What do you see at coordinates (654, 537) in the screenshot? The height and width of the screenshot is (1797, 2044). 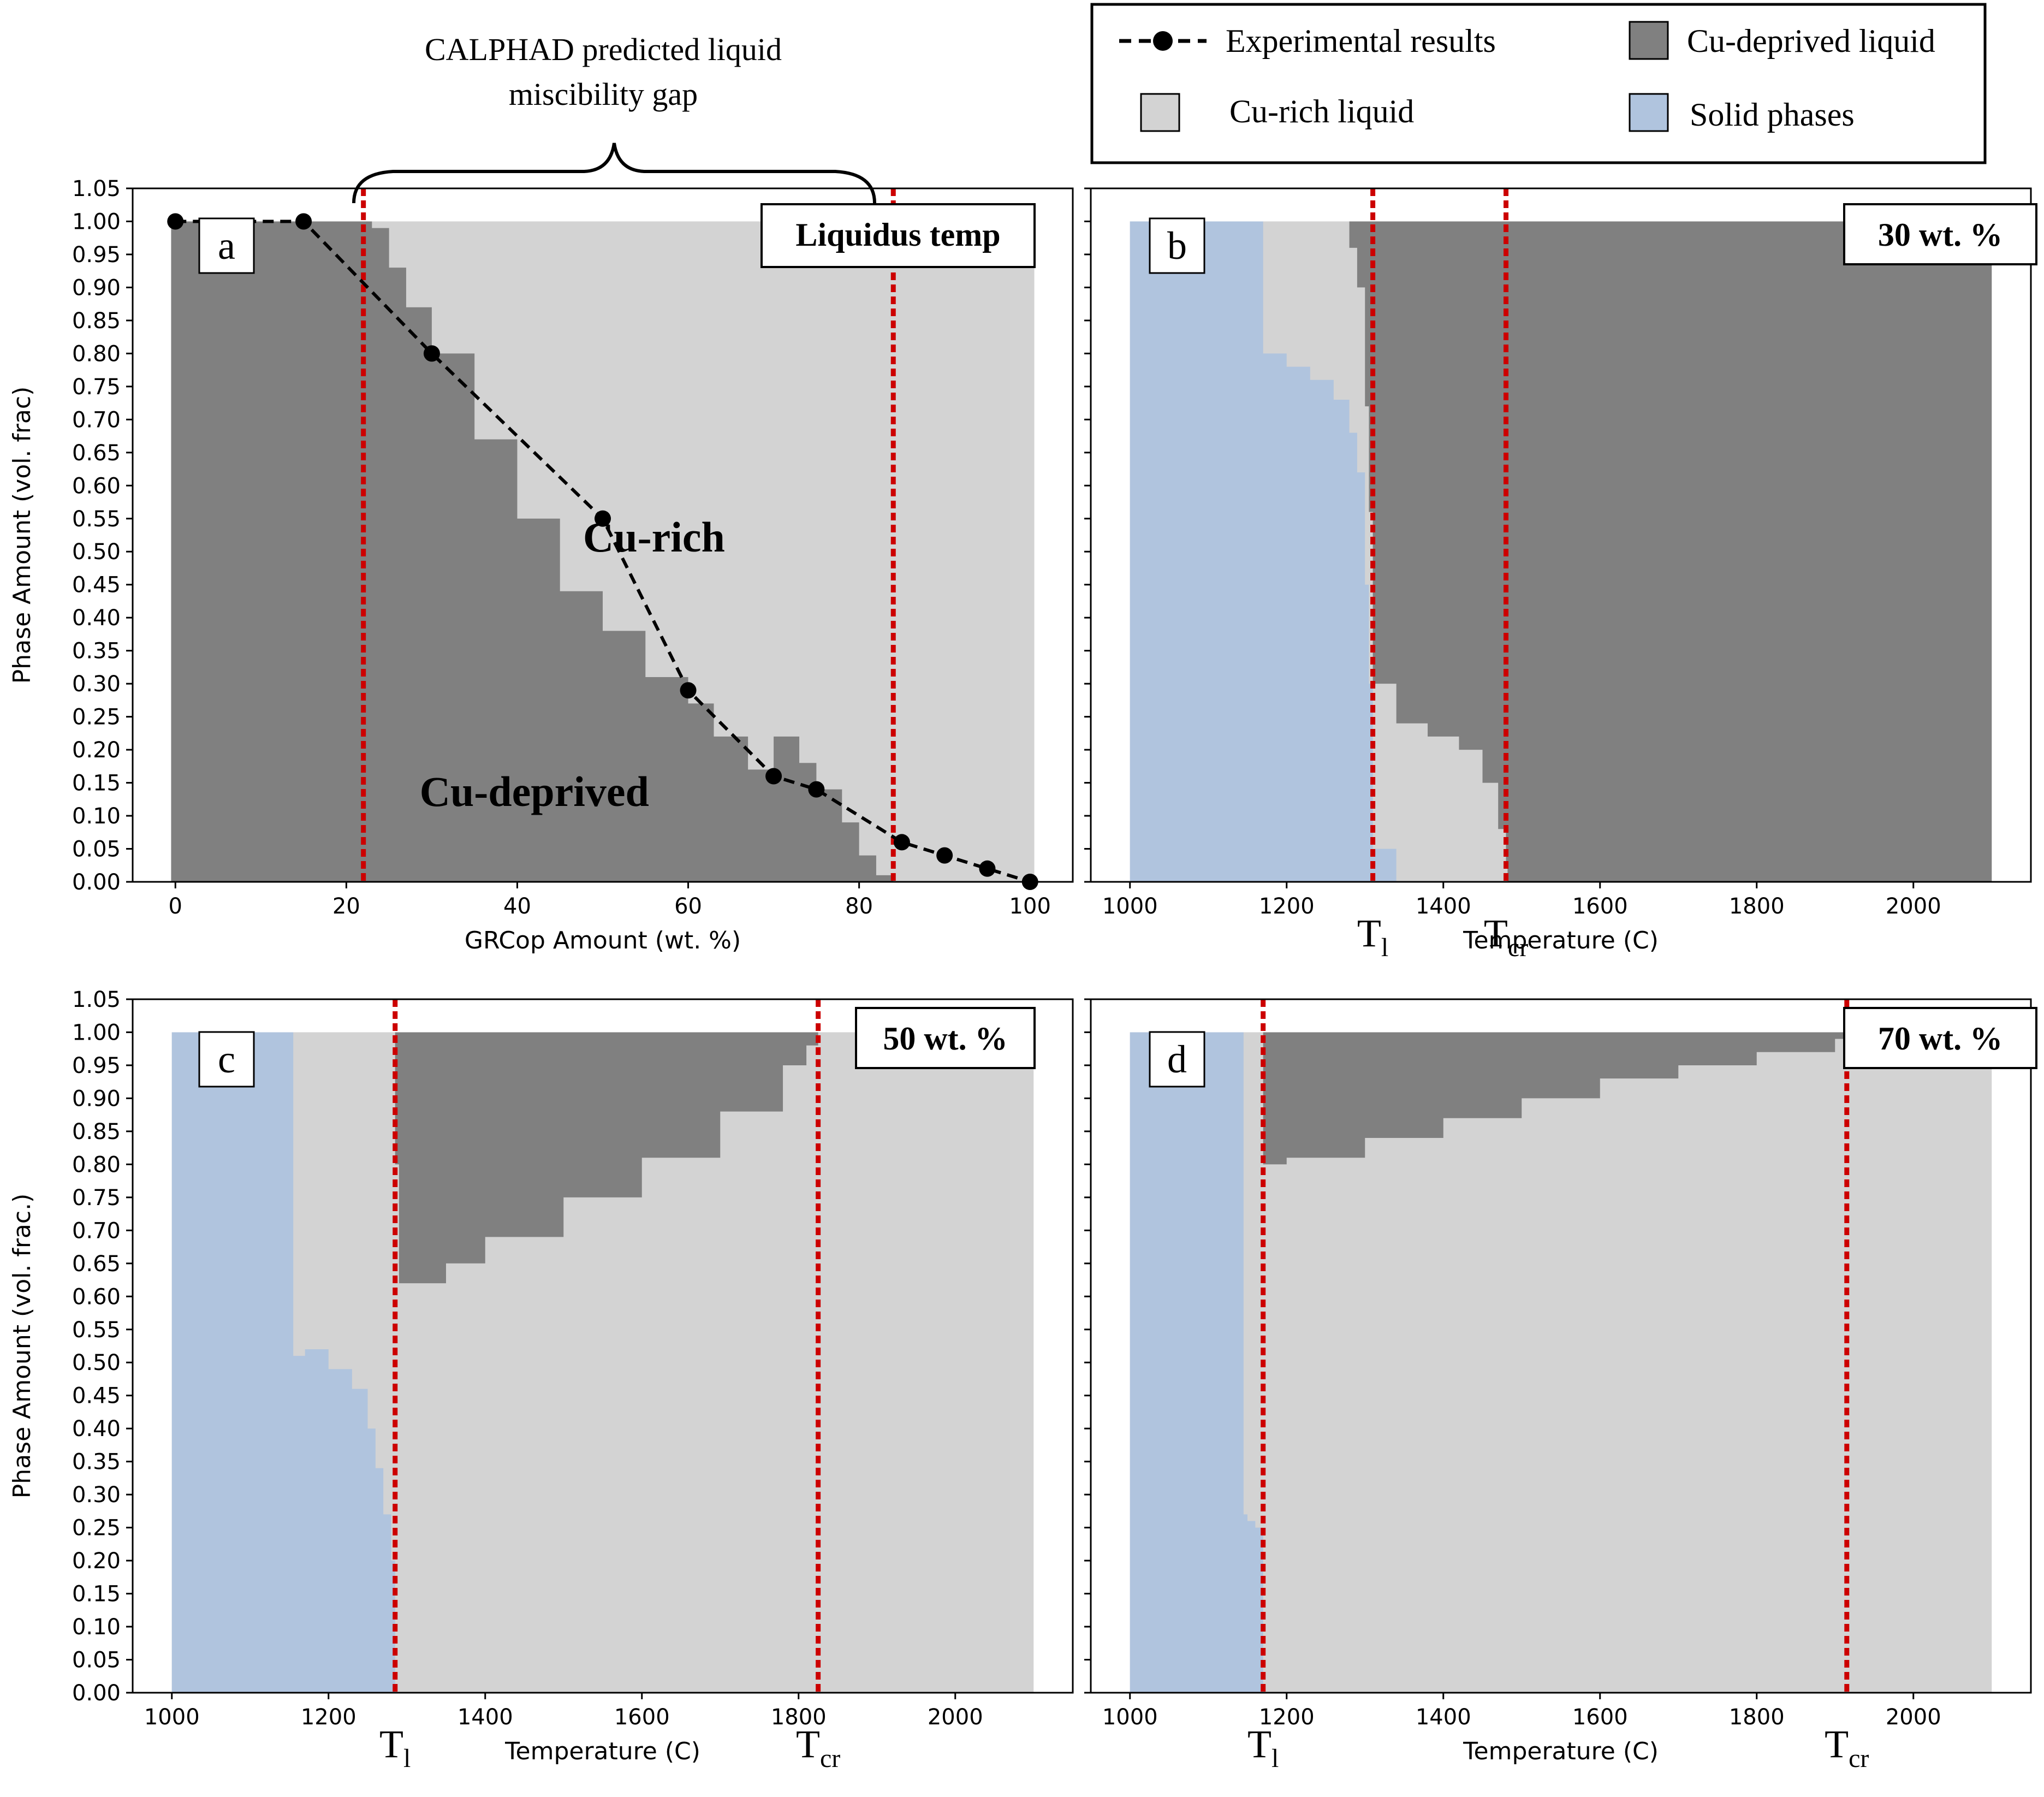 I see `cu-rich-label: Cu-rich` at bounding box center [654, 537].